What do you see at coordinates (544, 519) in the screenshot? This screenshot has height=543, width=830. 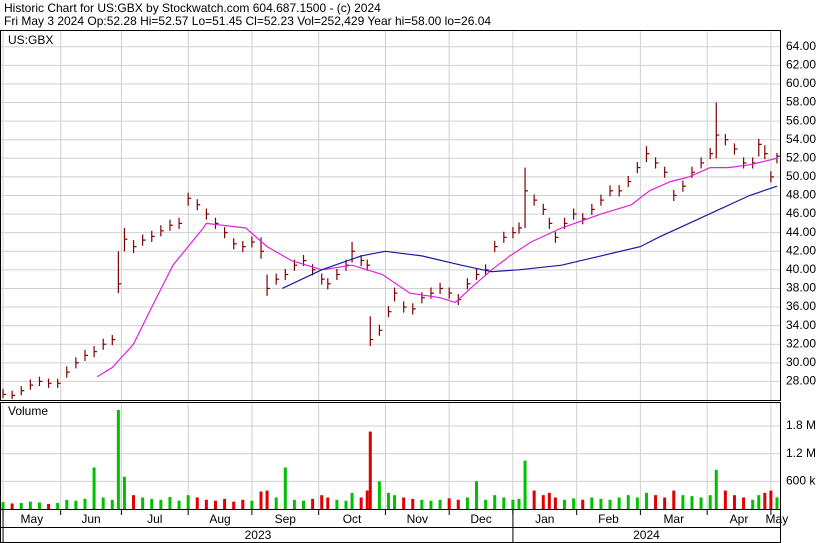 I see `x-tick-label: Jan` at bounding box center [544, 519].